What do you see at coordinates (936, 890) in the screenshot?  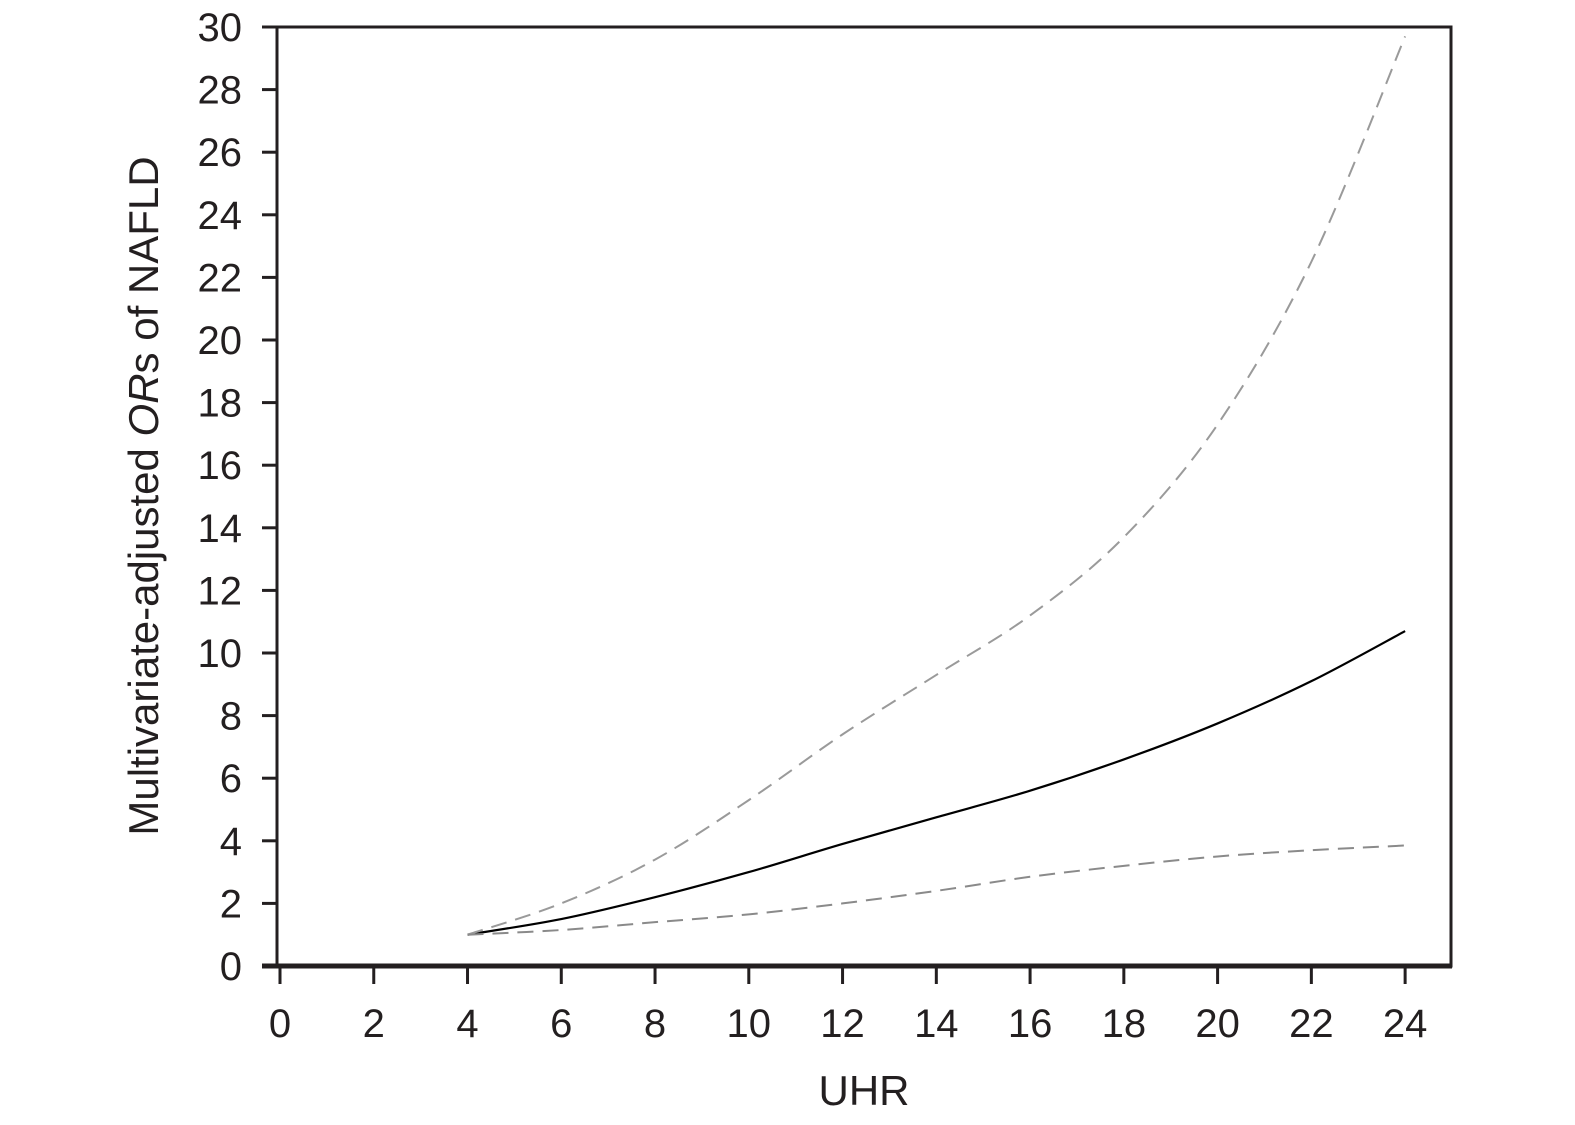 I see `lower-ci-curve` at bounding box center [936, 890].